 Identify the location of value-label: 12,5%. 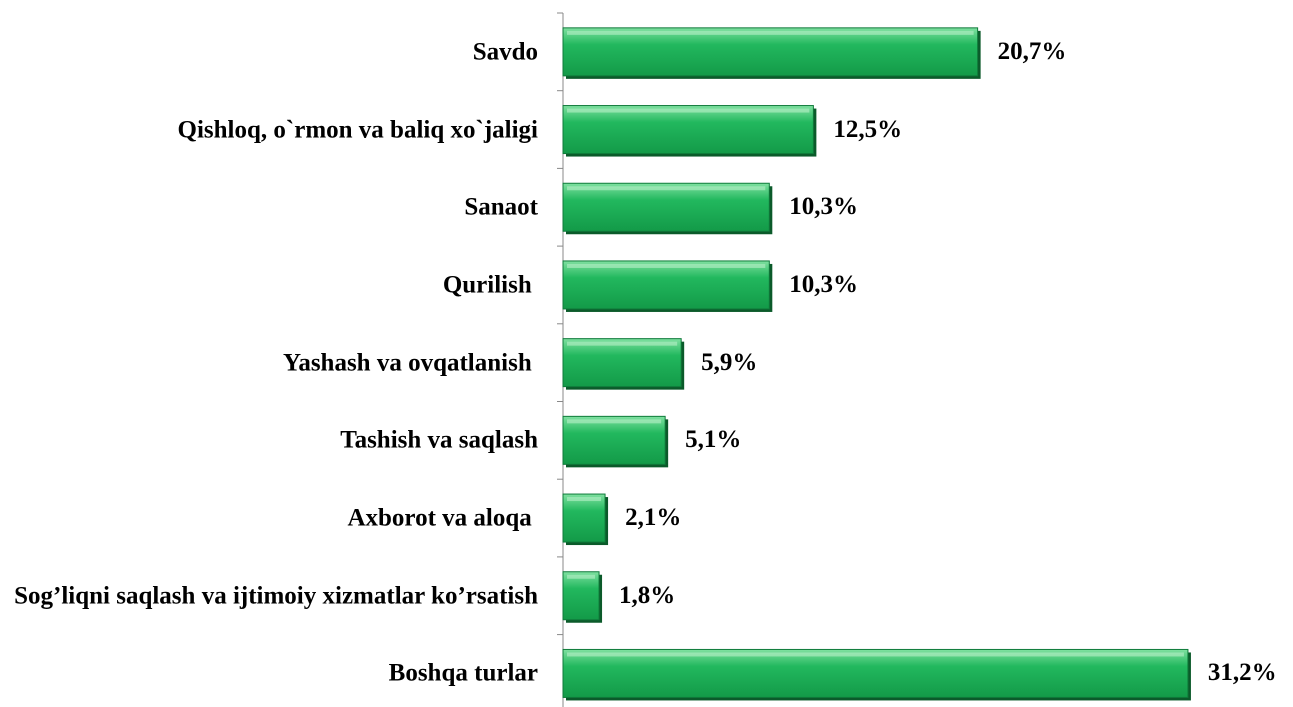
(867, 130).